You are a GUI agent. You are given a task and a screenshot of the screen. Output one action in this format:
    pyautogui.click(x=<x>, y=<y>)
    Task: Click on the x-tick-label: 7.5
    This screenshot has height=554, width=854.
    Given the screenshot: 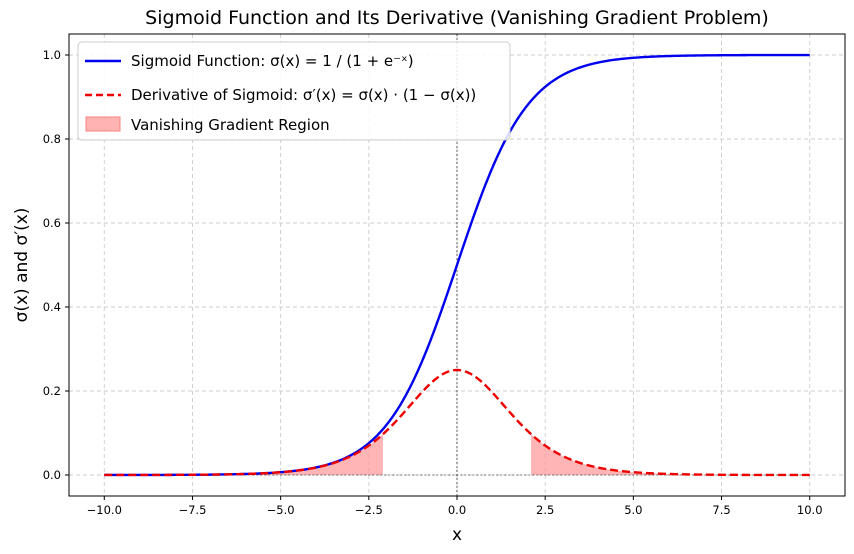 What is the action you would take?
    pyautogui.click(x=721, y=510)
    